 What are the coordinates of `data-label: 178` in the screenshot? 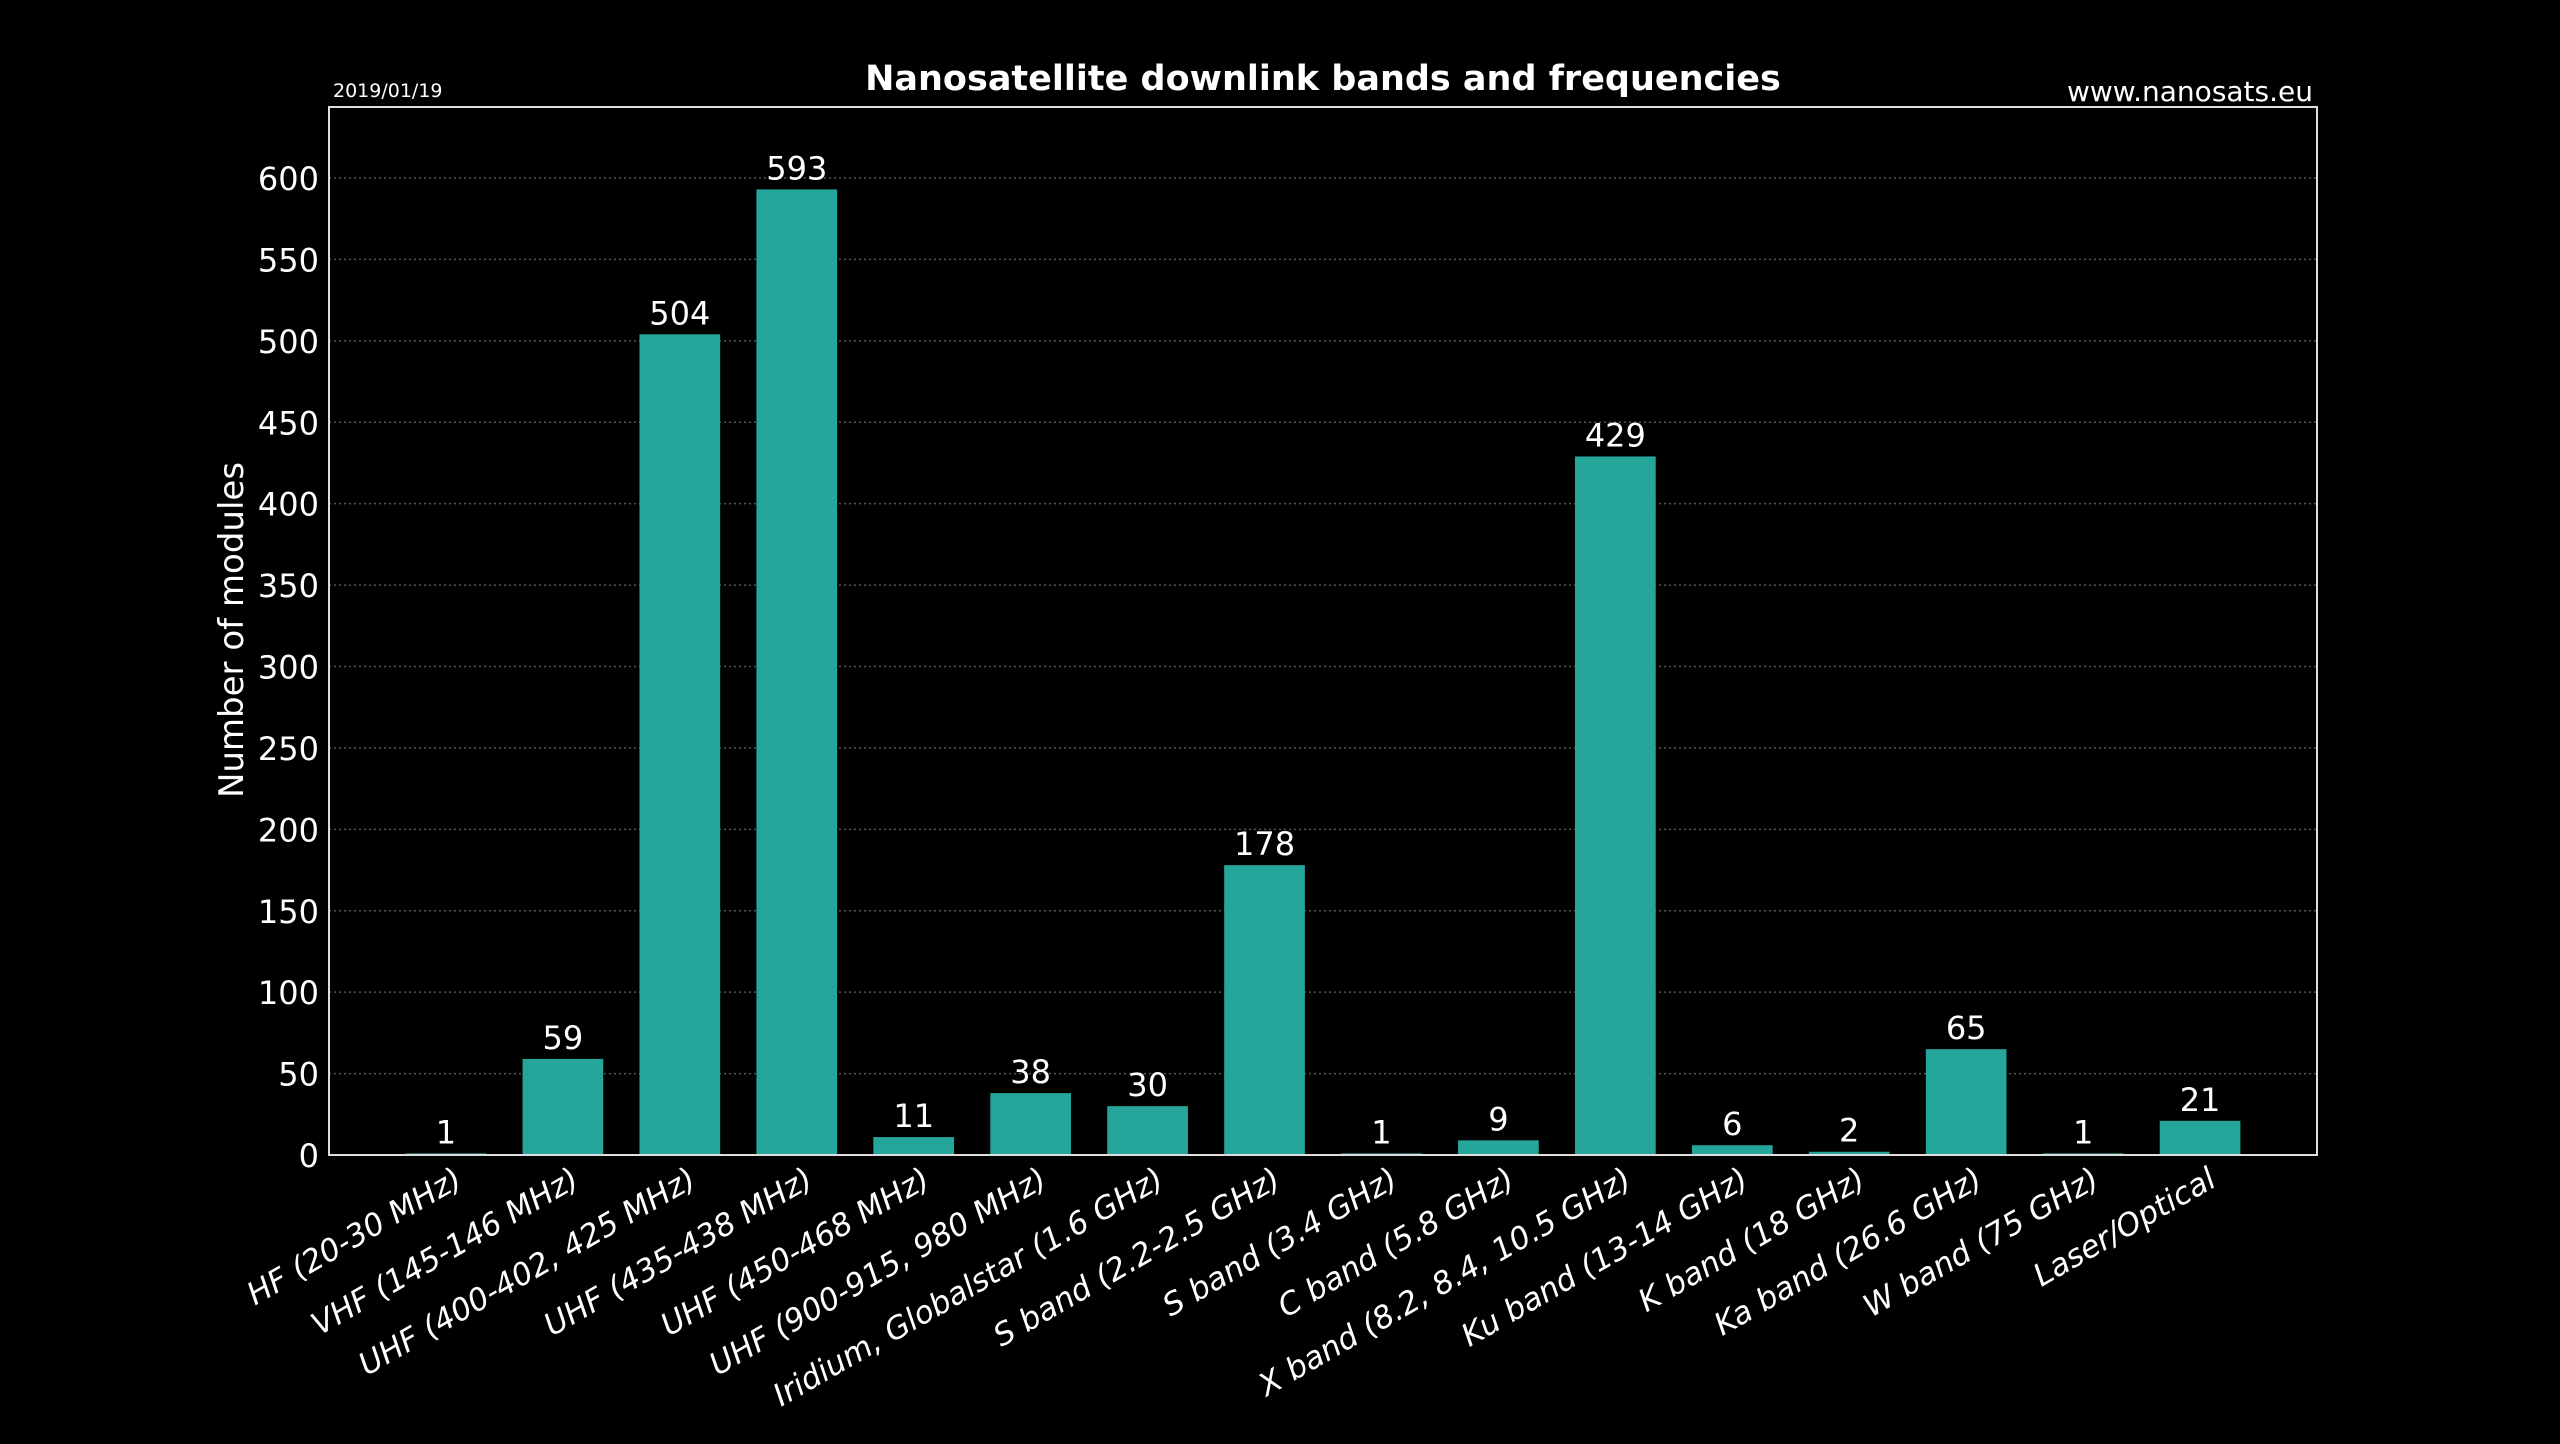 It's located at (1264, 844).